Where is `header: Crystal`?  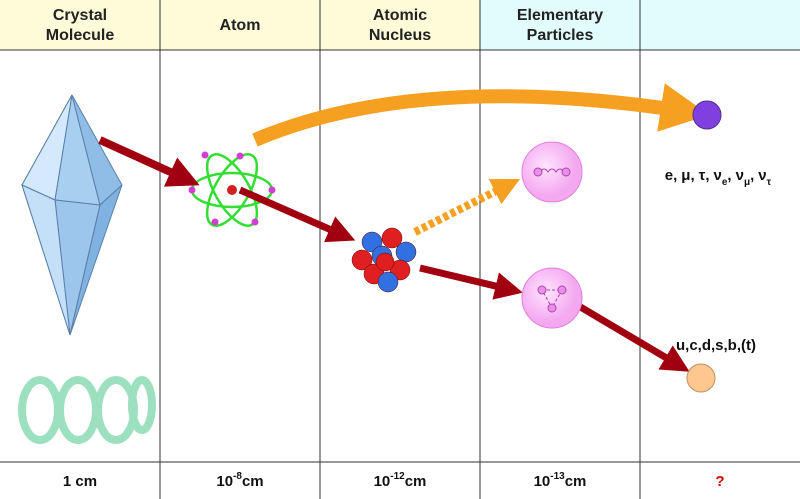
header: Crystal is located at coordinates (80, 15).